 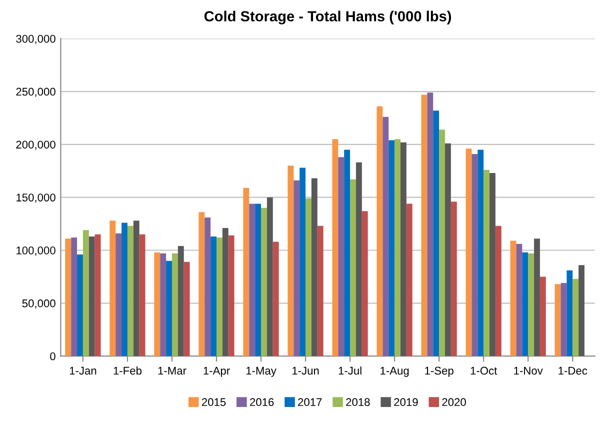 I want to click on x-tick-label: 1-Jul, so click(x=350, y=370).